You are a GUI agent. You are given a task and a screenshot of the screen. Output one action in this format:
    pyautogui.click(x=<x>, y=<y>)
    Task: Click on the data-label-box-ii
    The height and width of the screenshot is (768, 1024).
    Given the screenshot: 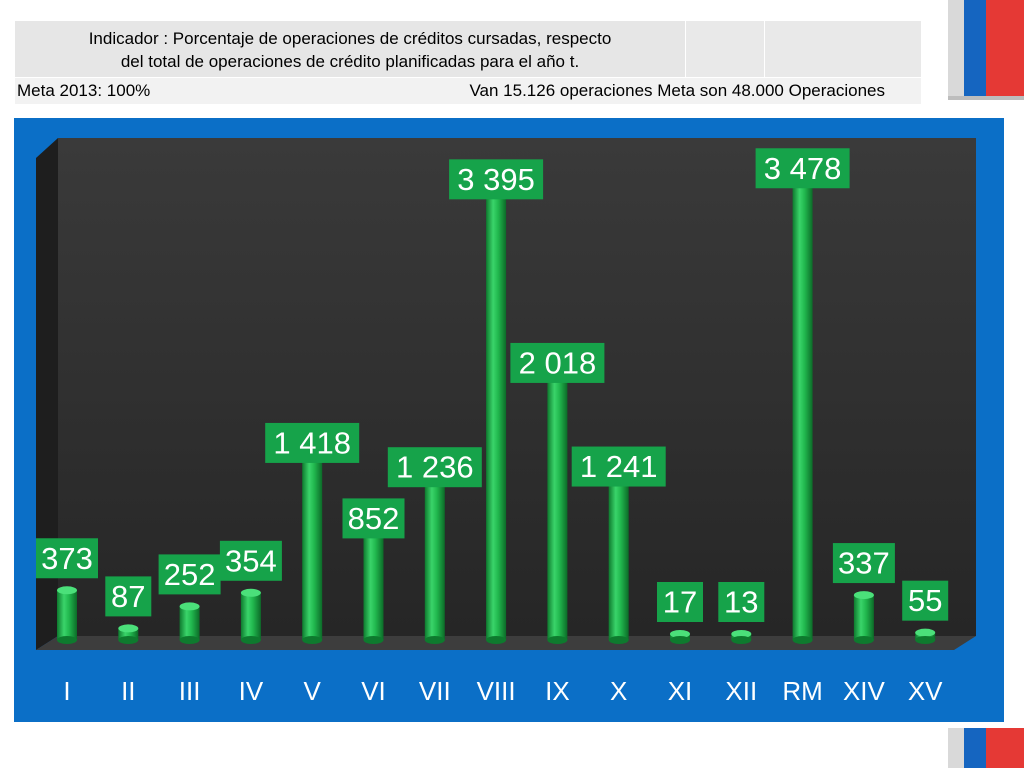 What is the action you would take?
    pyautogui.click(x=128, y=596)
    